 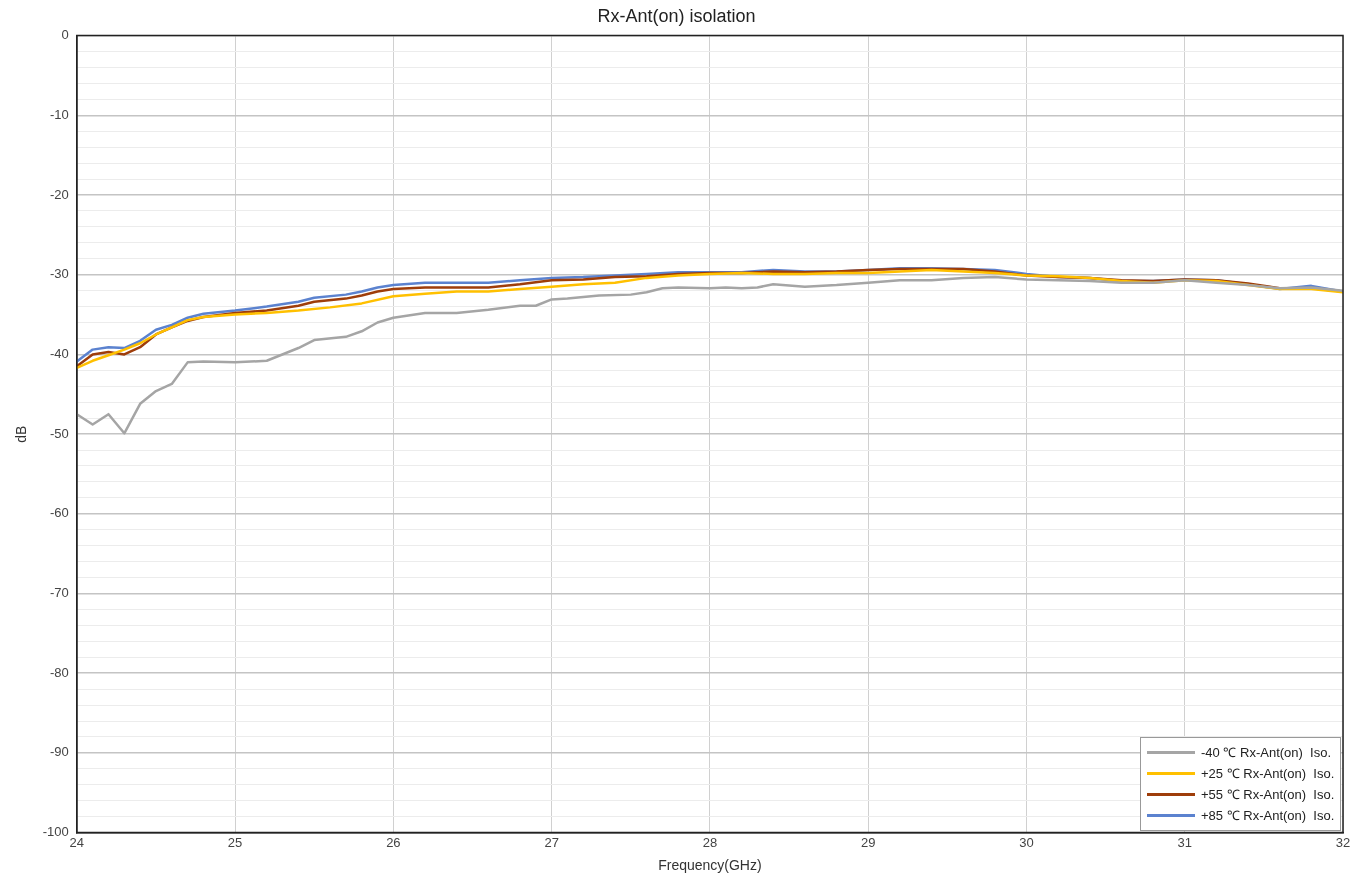 What do you see at coordinates (59, 672) in the screenshot?
I see `y-tick-label: -80` at bounding box center [59, 672].